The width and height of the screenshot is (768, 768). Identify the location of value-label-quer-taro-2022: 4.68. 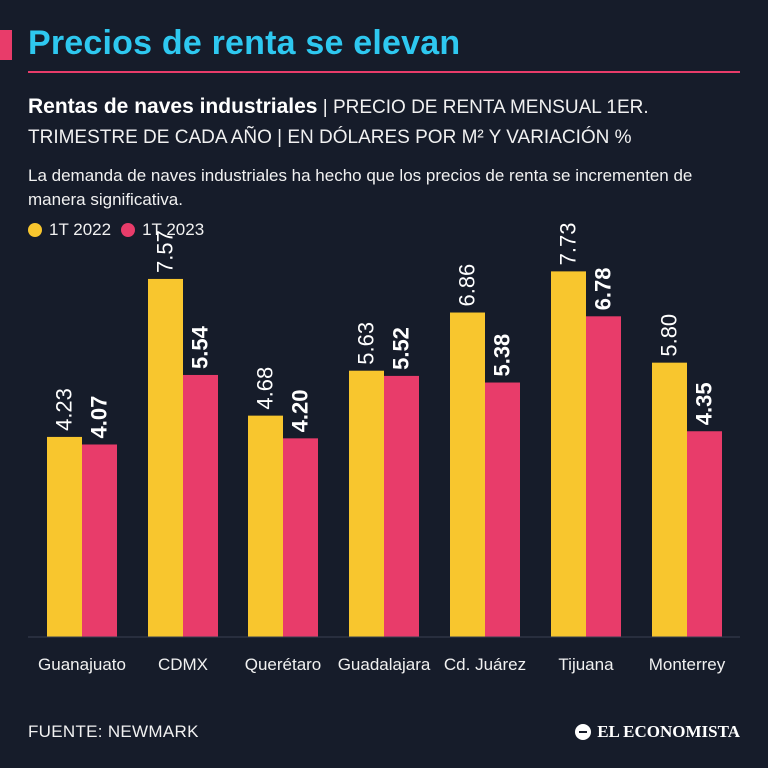
(265, 388).